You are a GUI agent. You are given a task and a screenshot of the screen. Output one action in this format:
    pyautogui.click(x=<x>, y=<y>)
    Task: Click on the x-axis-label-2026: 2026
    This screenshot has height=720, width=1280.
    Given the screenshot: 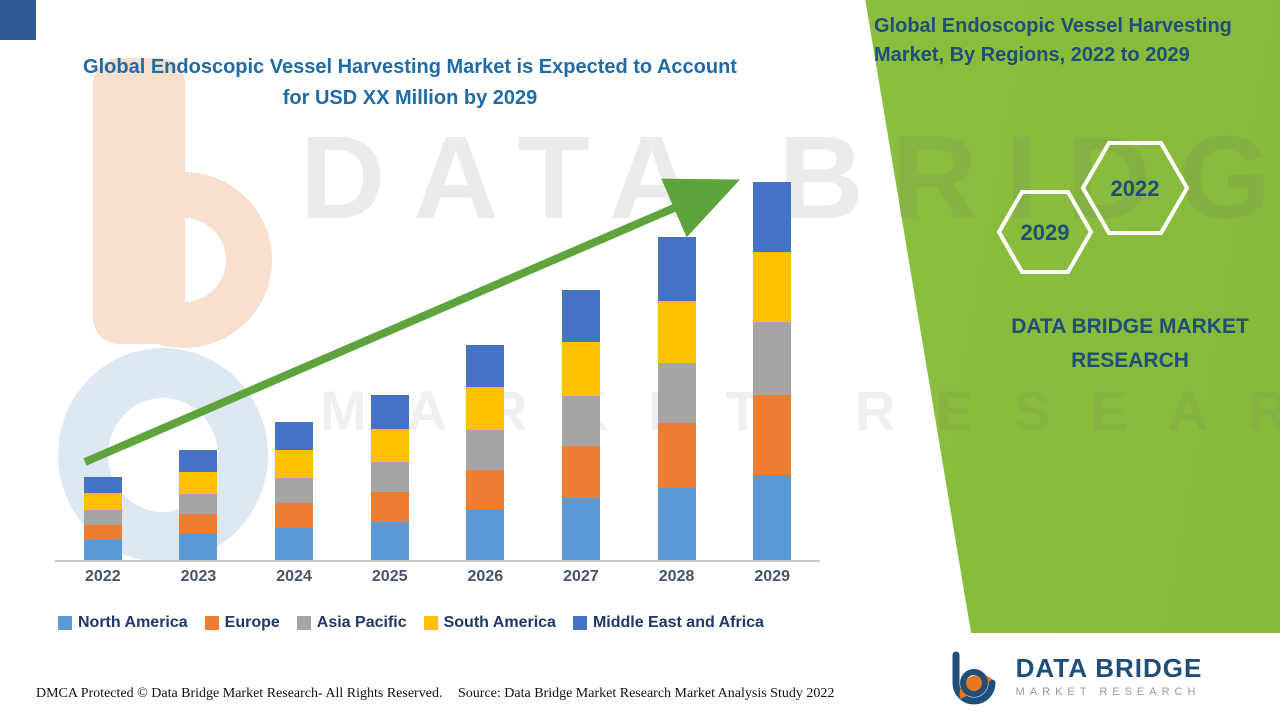 What is the action you would take?
    pyautogui.click(x=485, y=576)
    